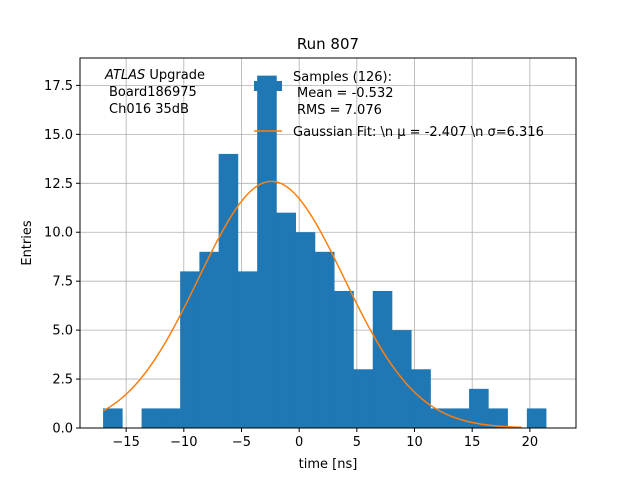  I want to click on legend-samples-line3: RMS = 7.076, so click(339, 110).